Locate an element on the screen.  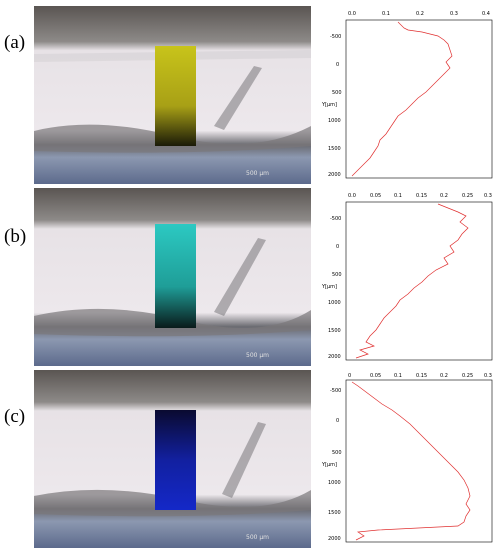
x-tick: 0.4 is located at coordinates (486, 14).